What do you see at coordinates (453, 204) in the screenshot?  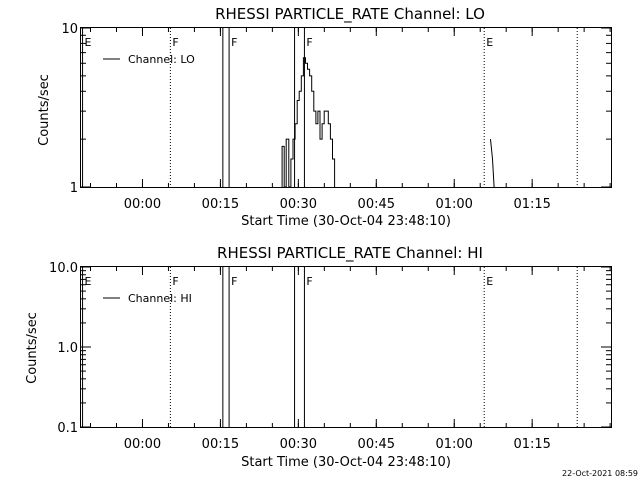 I see `x-tick-label-lo: 01:00` at bounding box center [453, 204].